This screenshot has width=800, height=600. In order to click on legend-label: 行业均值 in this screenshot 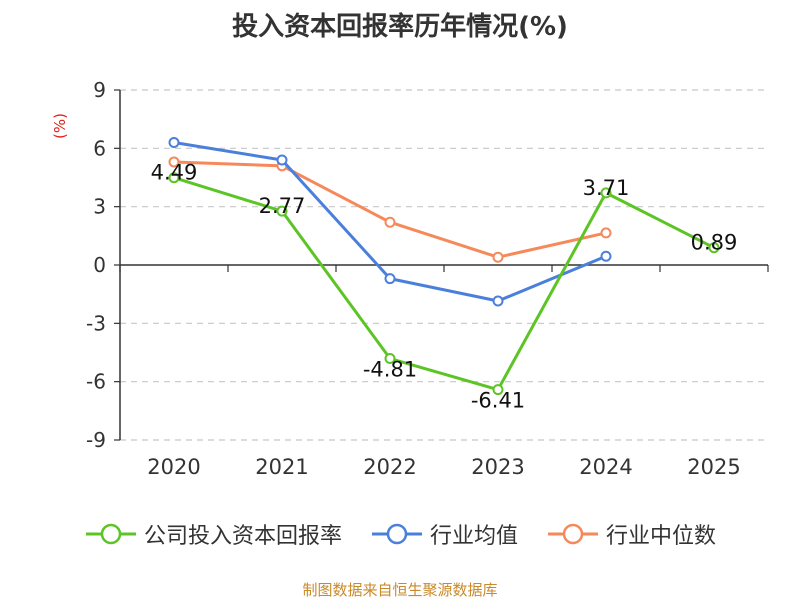, I will do `click(473, 536)`.